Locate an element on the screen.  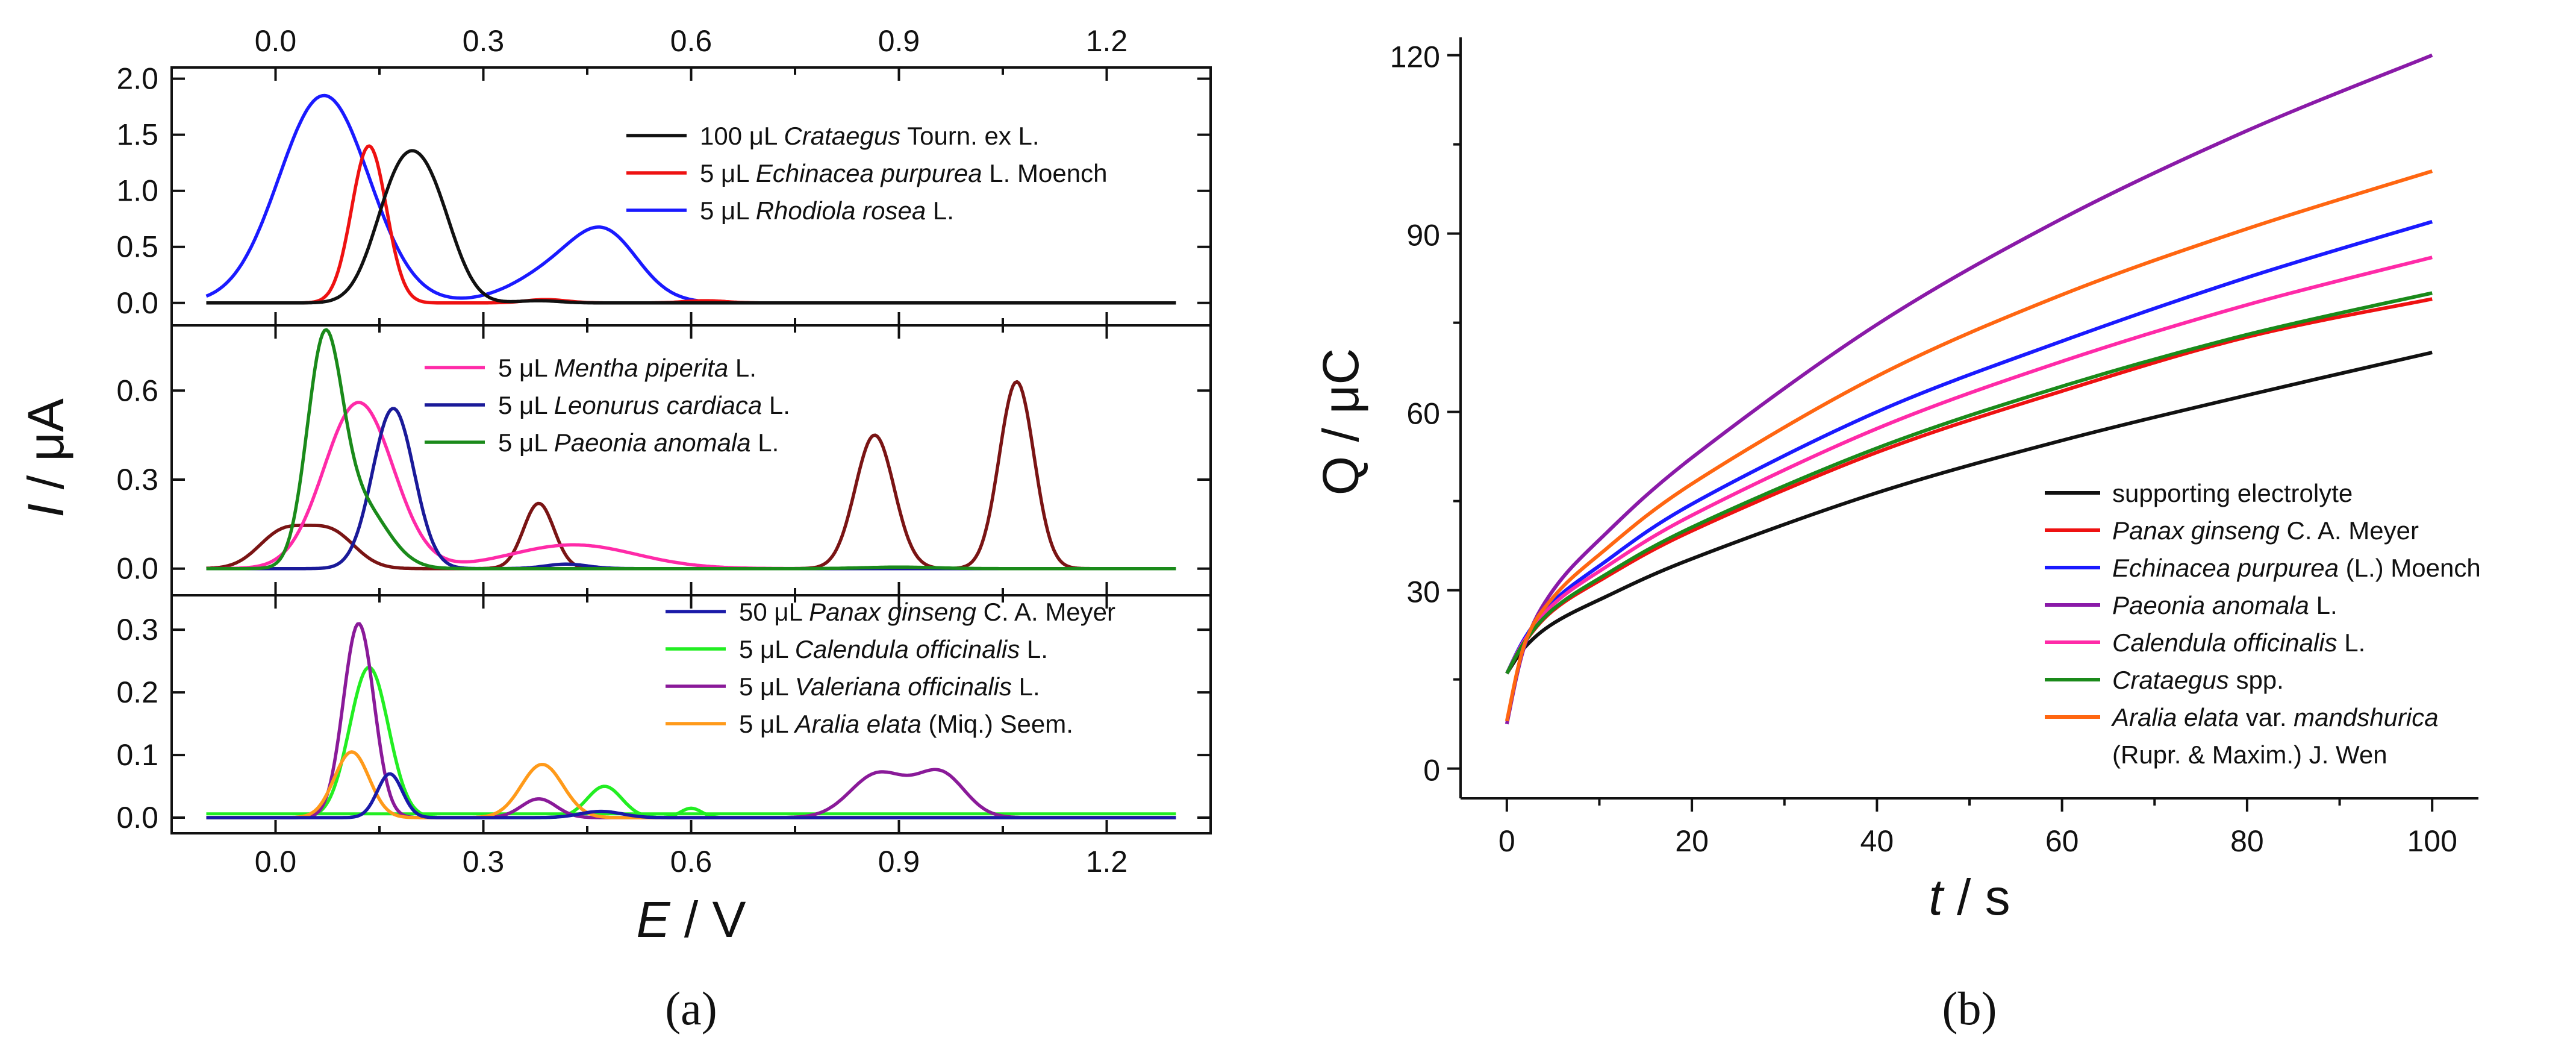
legend-entry: Panax ginseng C. A. Meyer is located at coordinates (2265, 530).